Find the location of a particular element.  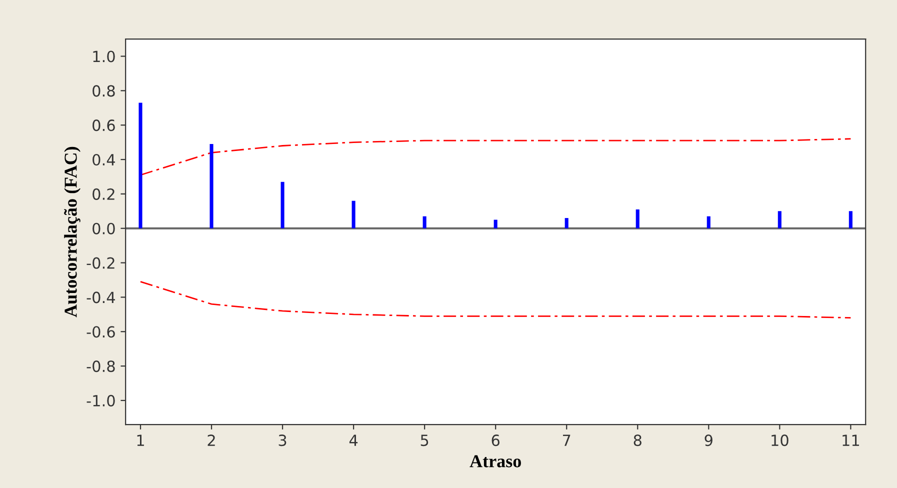

y-tick-label: -0.8 is located at coordinates (100, 366).